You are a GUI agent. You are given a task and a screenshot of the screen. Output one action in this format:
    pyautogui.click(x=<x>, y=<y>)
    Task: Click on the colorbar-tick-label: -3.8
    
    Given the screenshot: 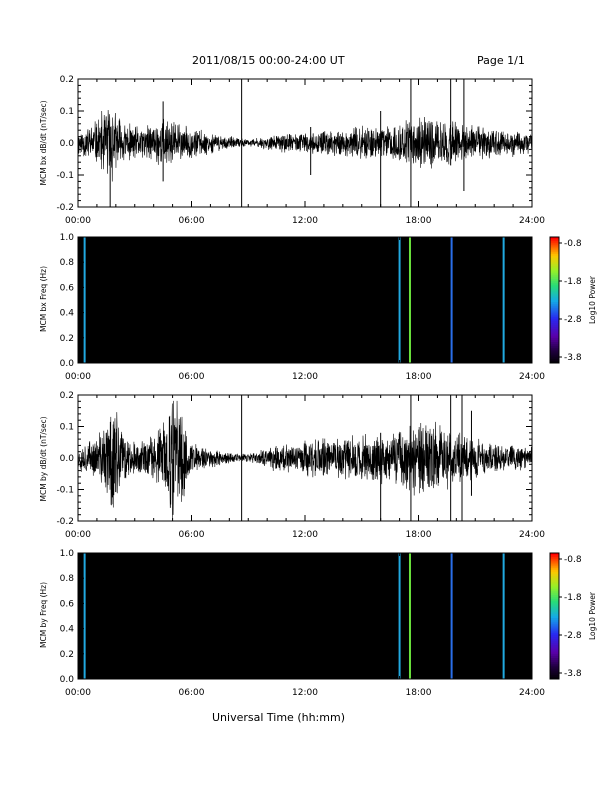 What is the action you would take?
    pyautogui.click(x=573, y=358)
    